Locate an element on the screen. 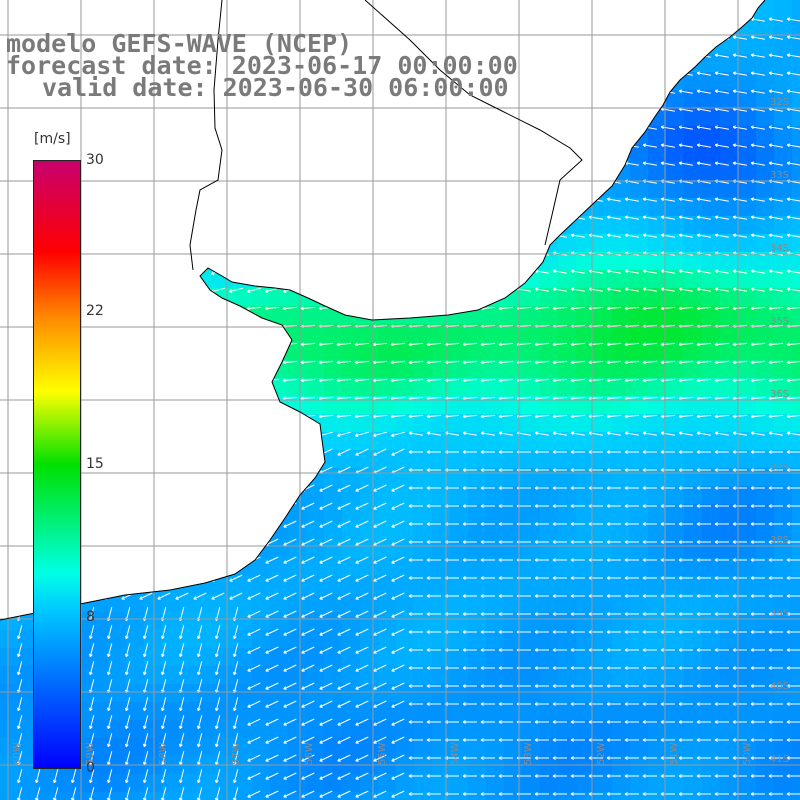 The image size is (800, 800). lon-label: 56W is located at coordinates (309, 753).